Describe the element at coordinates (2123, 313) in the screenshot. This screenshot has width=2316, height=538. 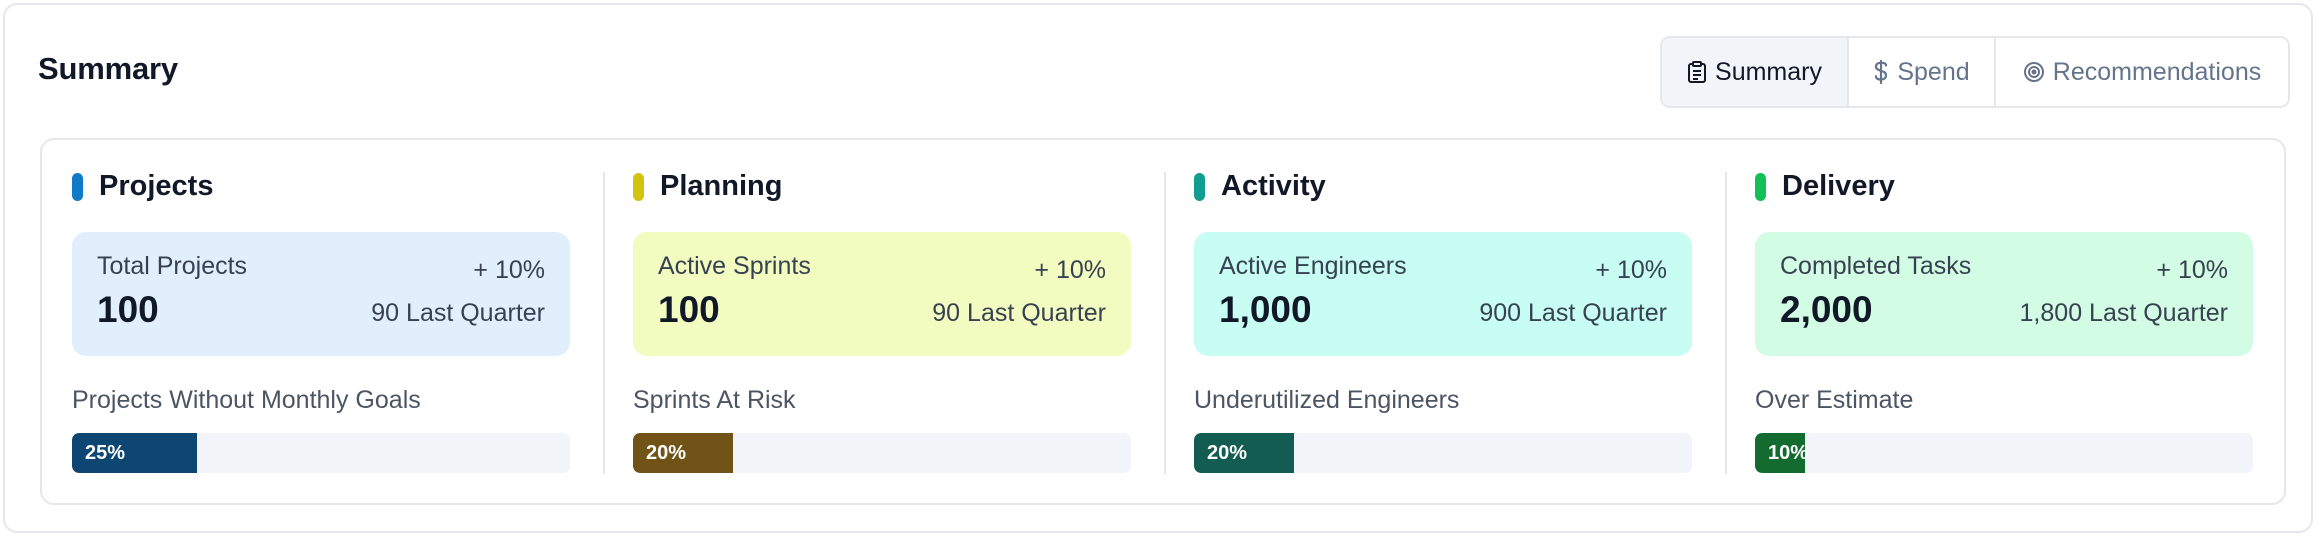
I see `metric-previous: 1,800 Last Quarter` at that location.